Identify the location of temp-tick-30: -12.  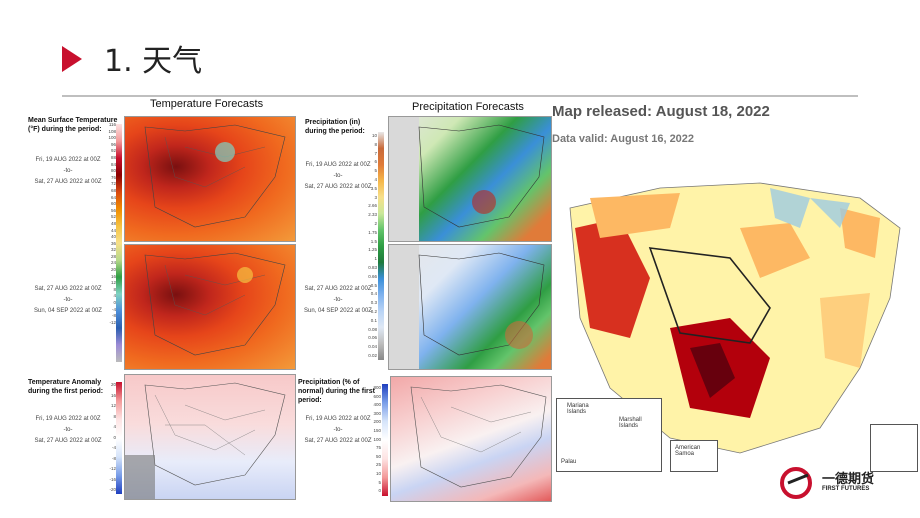
(112, 322).